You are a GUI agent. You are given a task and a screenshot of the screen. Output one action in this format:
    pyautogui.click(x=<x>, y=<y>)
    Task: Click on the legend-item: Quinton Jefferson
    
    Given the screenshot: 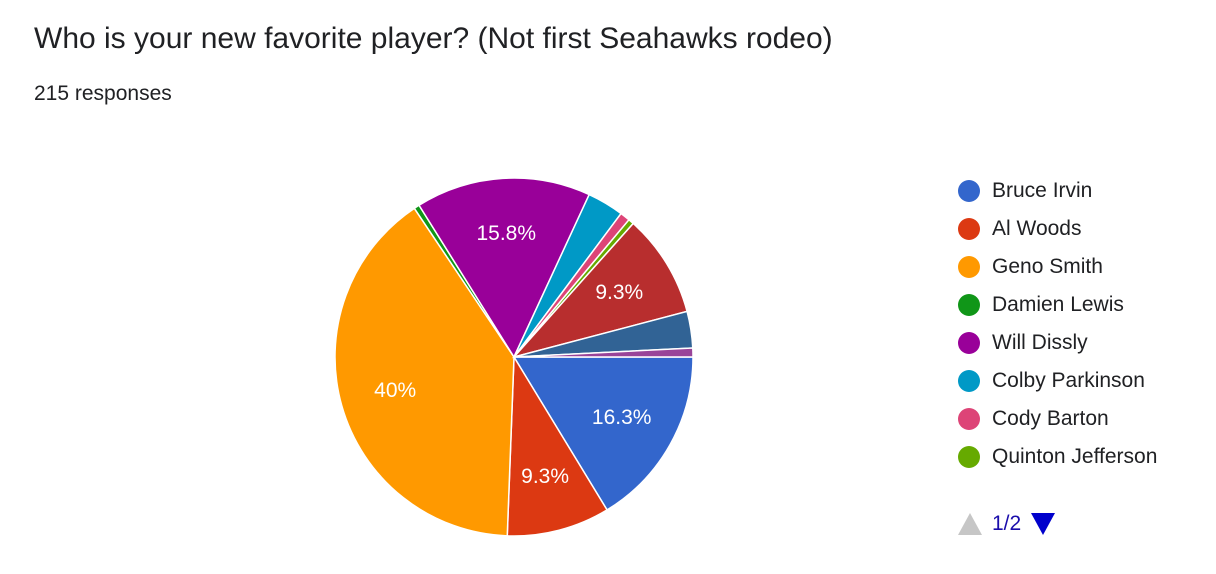 What is the action you would take?
    pyautogui.click(x=1057, y=457)
    